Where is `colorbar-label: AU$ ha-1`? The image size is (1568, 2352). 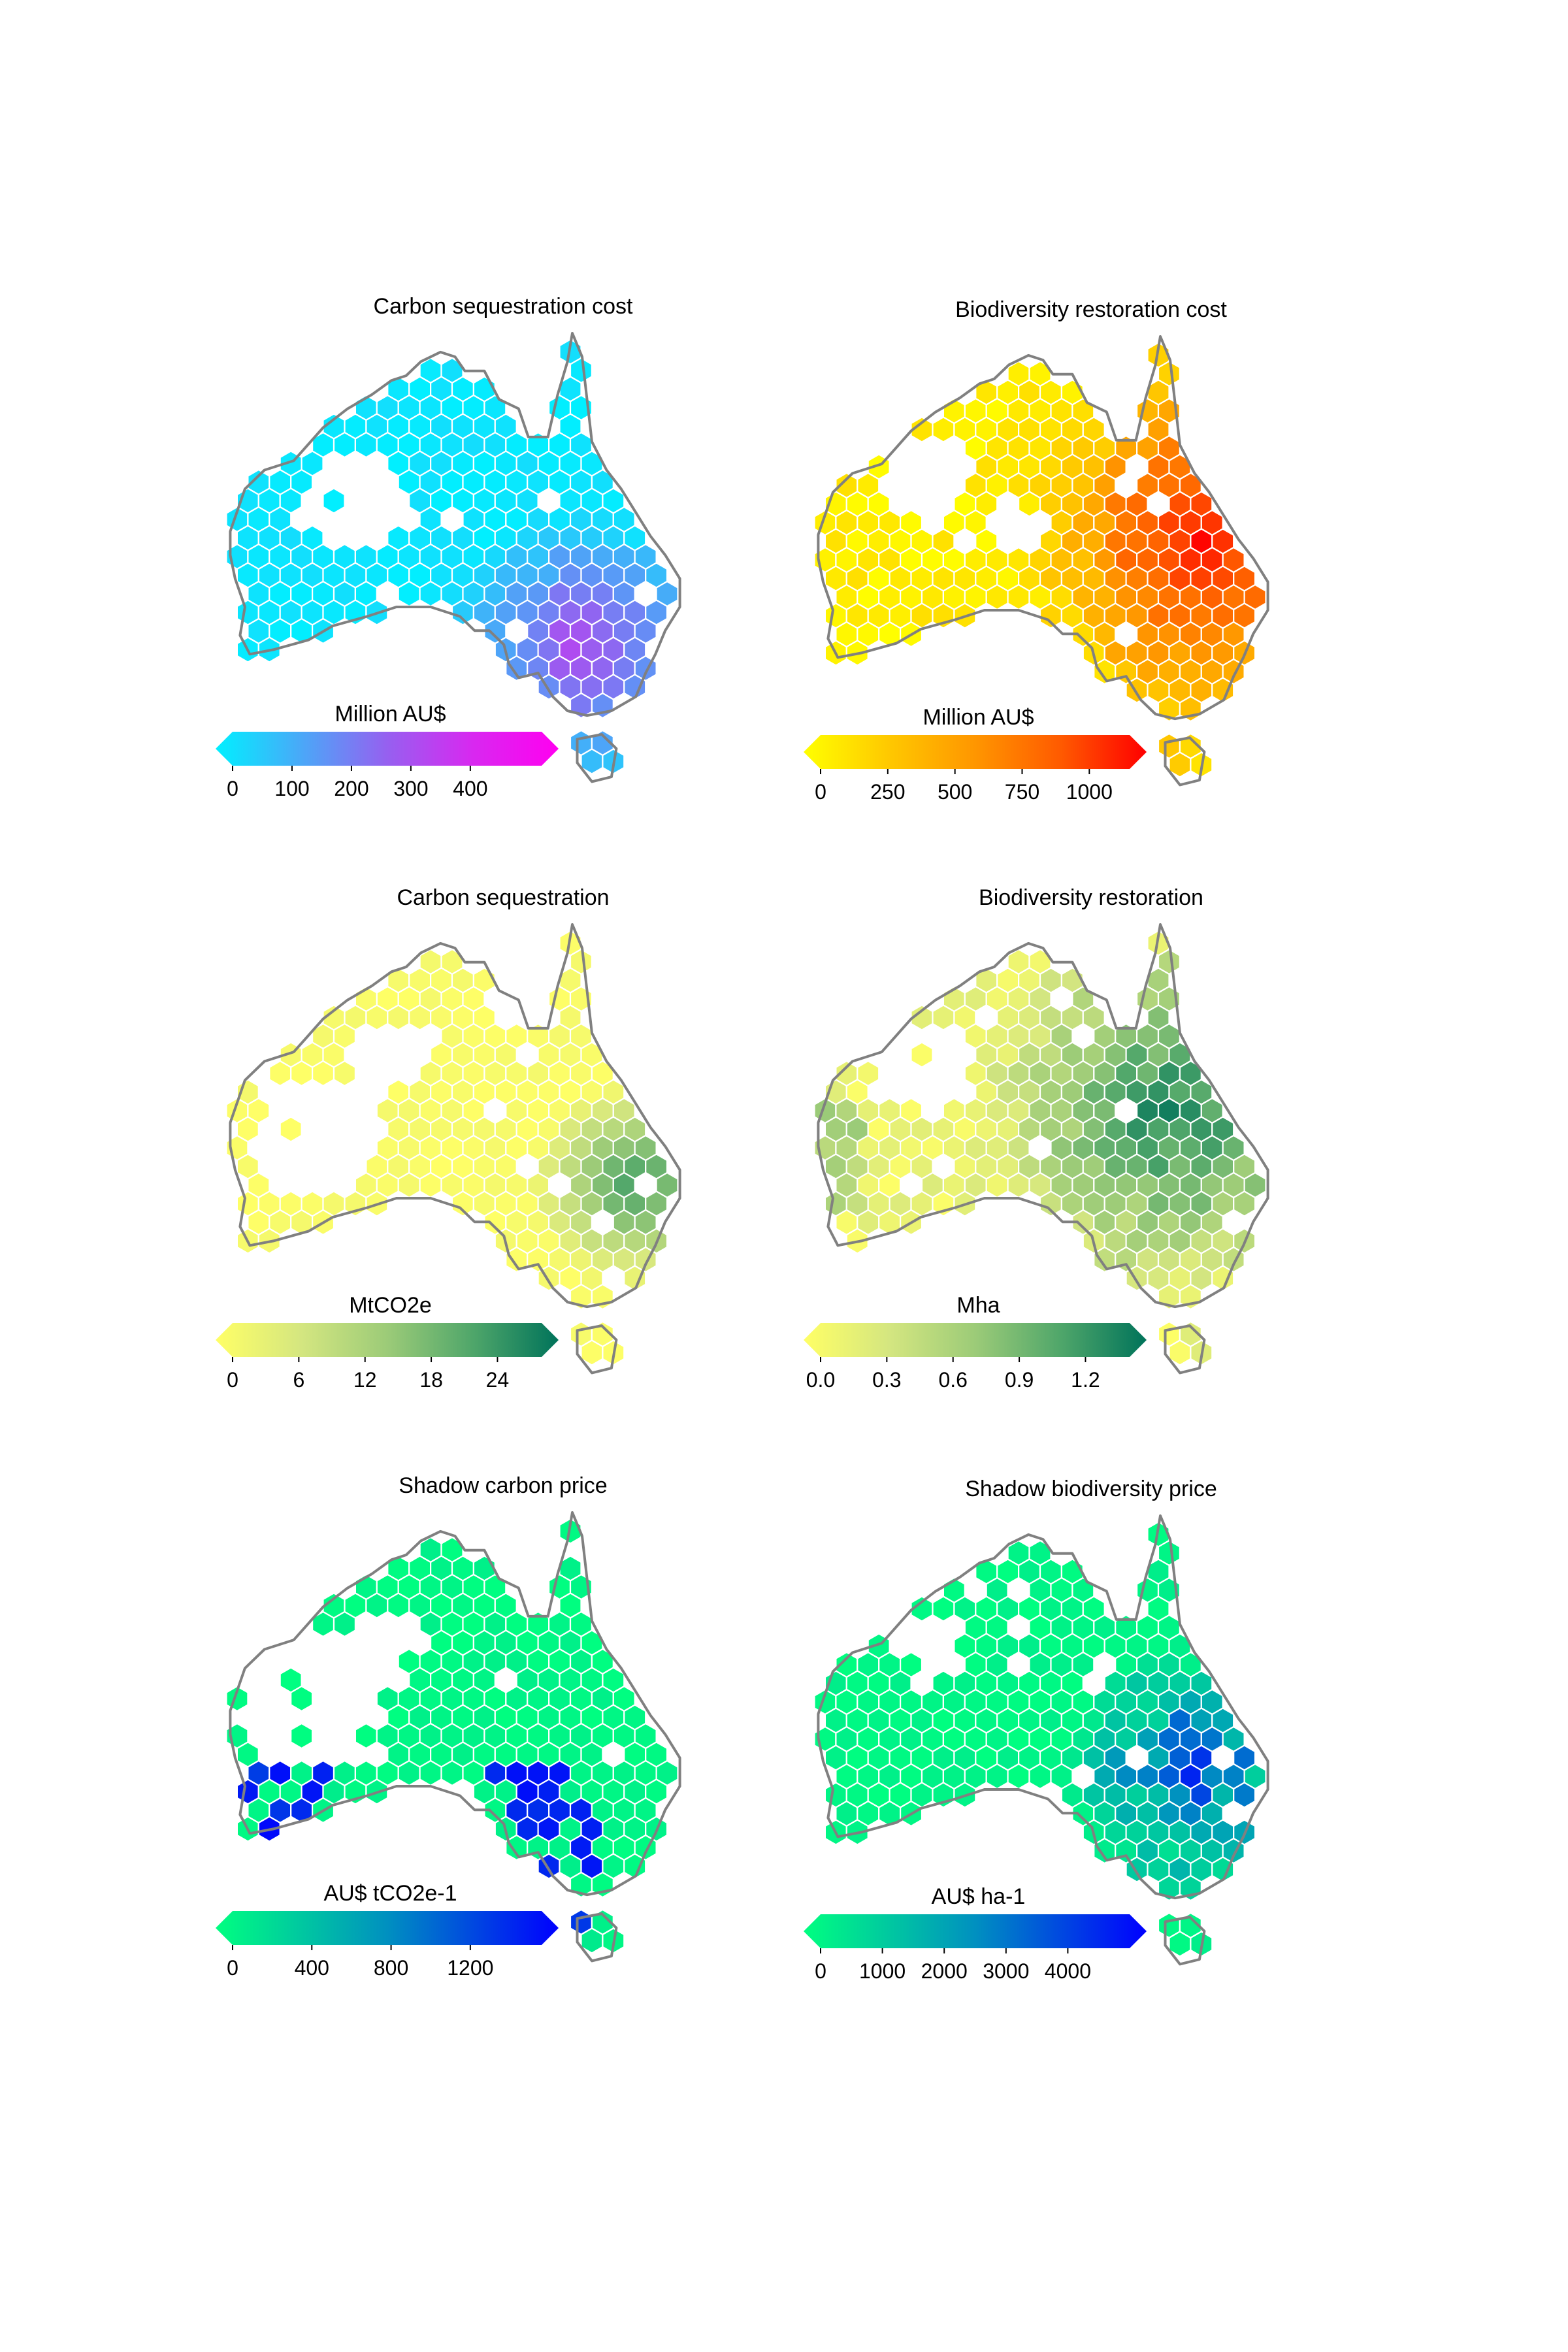 colorbar-label: AU$ ha-1 is located at coordinates (979, 1896).